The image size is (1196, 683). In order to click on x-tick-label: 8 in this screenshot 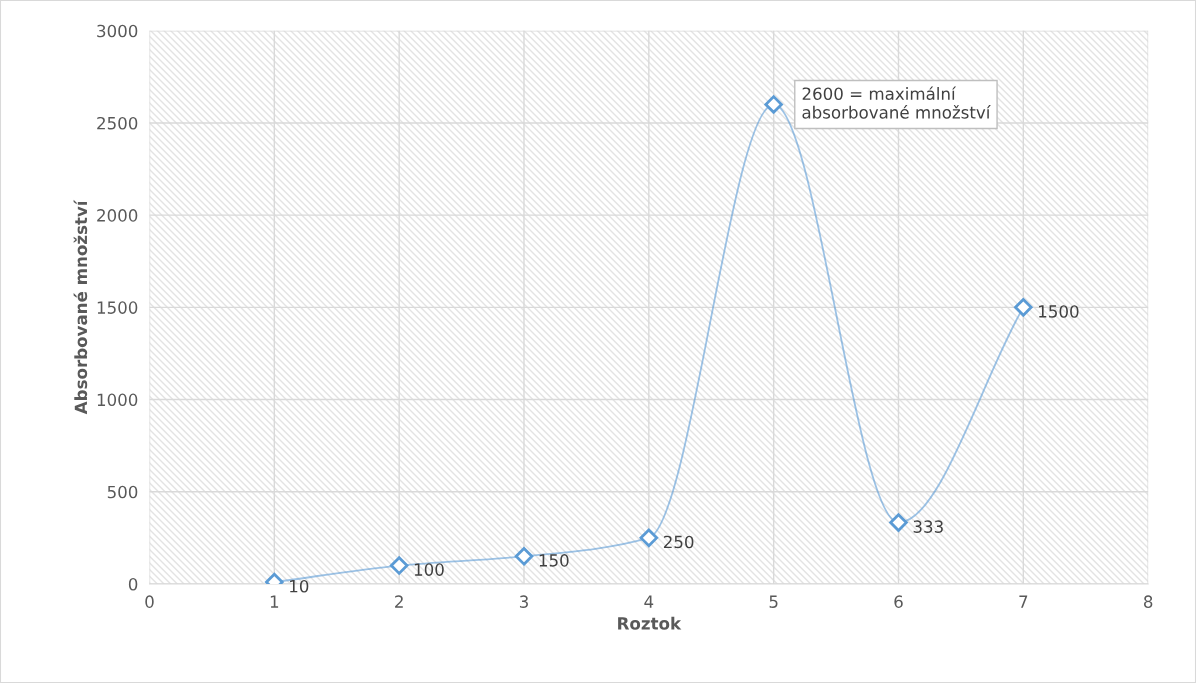, I will do `click(1148, 601)`.